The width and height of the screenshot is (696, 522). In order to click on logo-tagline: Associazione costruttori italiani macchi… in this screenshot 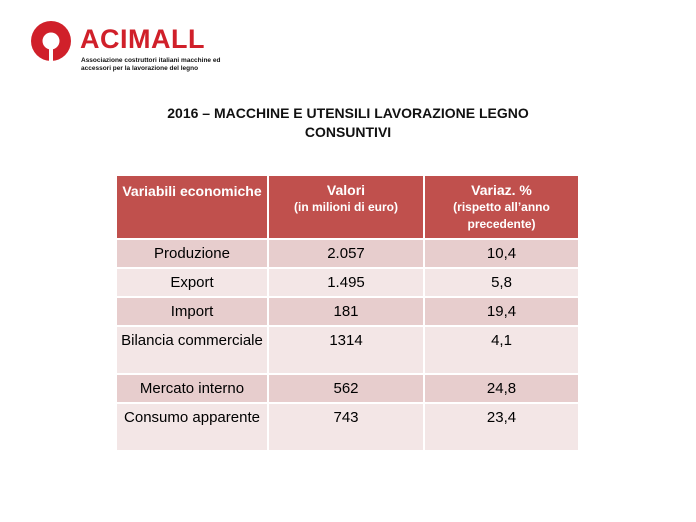, I will do `click(151, 64)`.